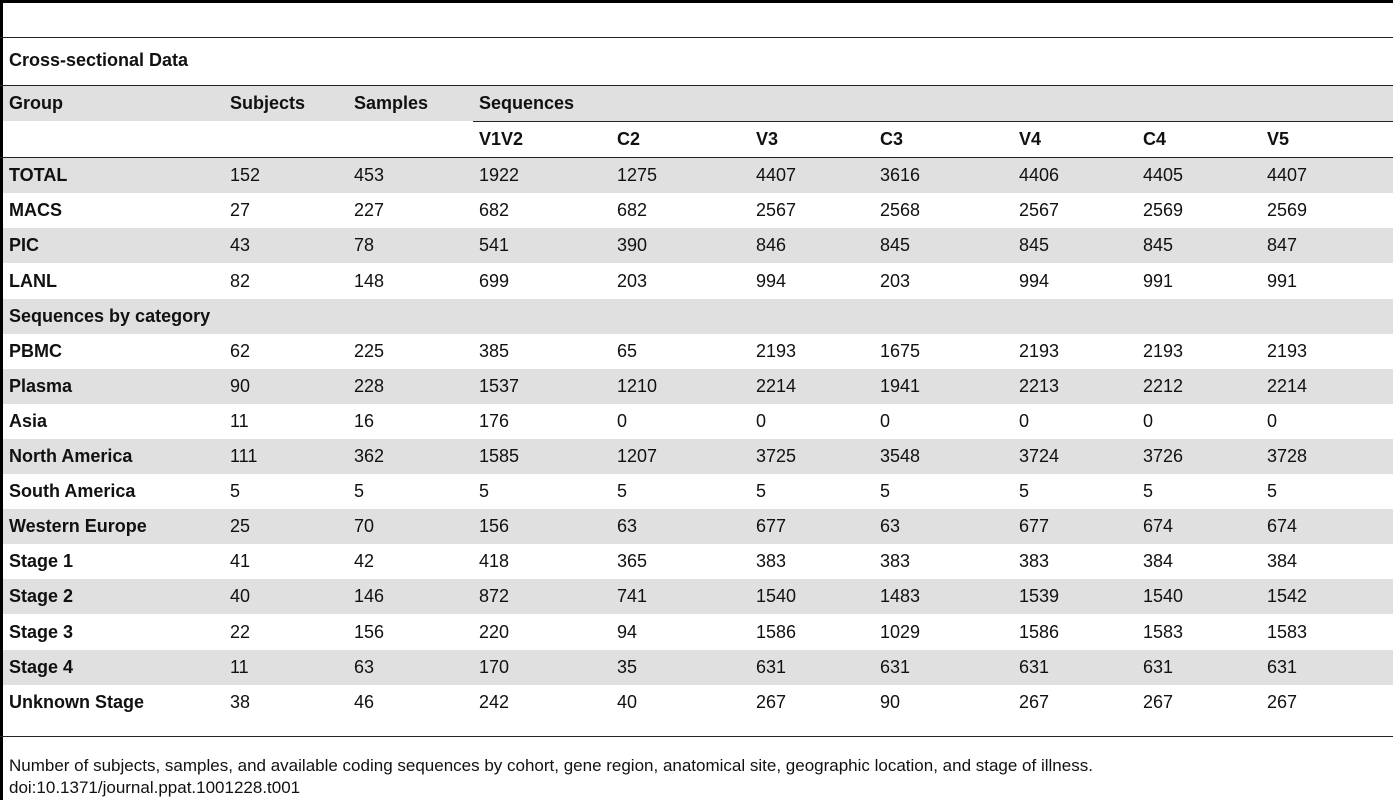  What do you see at coordinates (77, 702) in the screenshot?
I see `row-label: Unknown Stage` at bounding box center [77, 702].